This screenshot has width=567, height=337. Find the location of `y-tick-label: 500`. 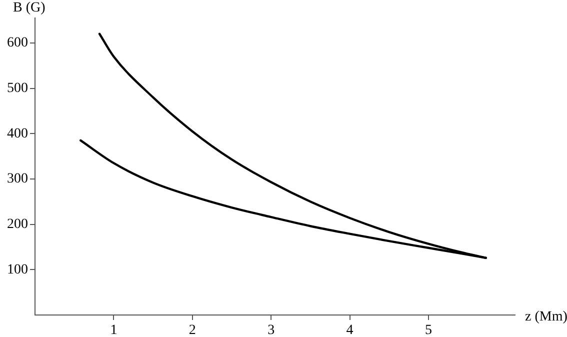

y-tick-label: 500 is located at coordinates (17, 88).